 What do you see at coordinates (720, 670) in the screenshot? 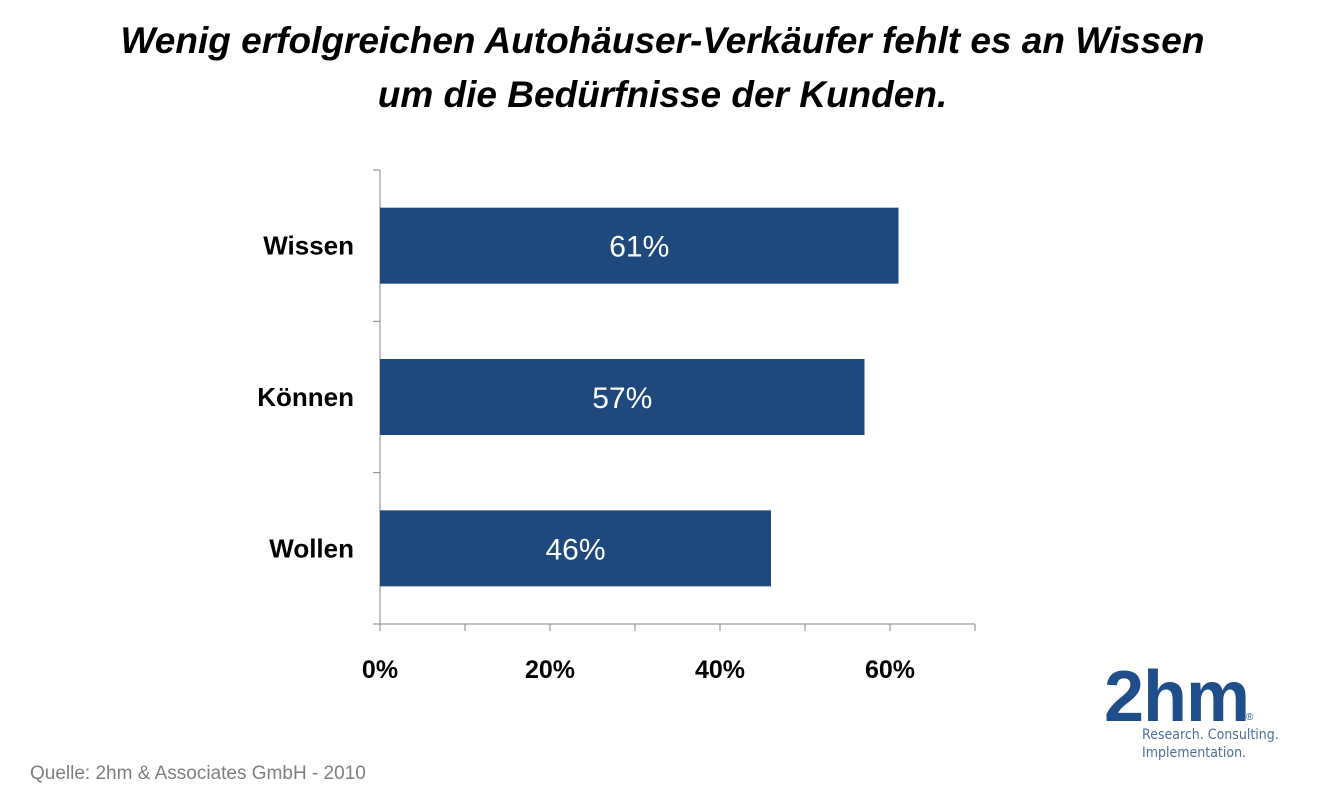
I see `x-tick-label: 40%` at bounding box center [720, 670].